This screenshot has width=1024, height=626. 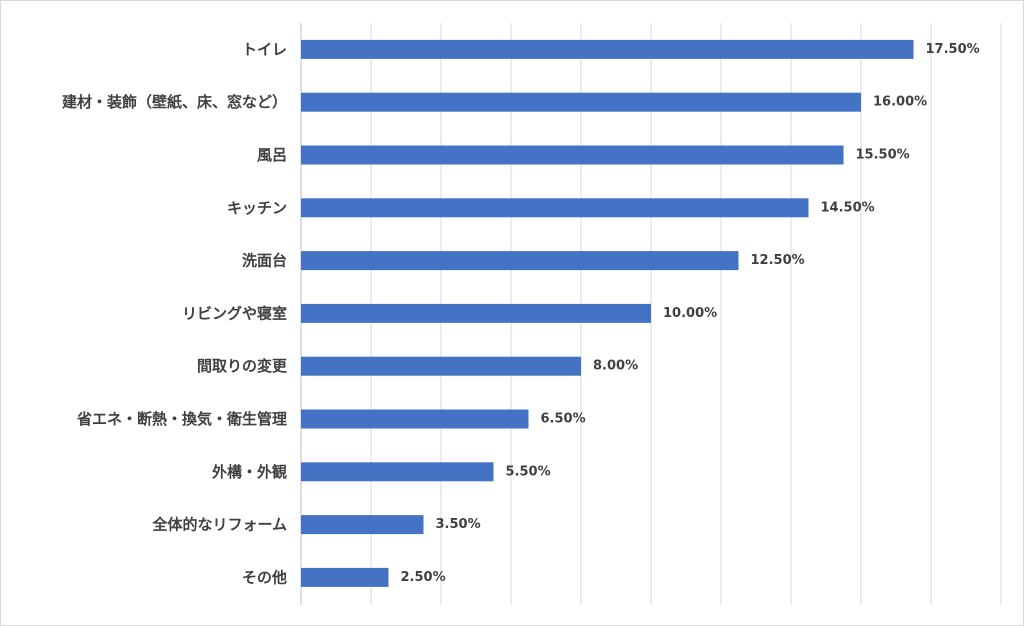 I want to click on category-label: キッチン, so click(x=257, y=208).